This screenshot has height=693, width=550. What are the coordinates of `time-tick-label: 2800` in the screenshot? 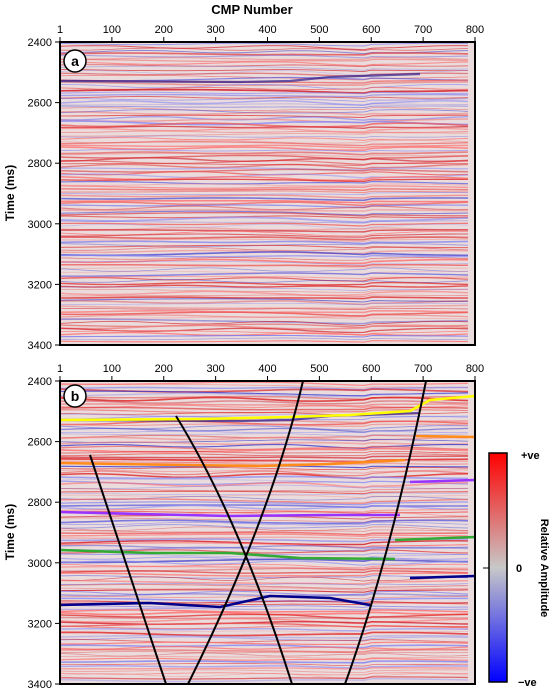 It's located at (40, 164).